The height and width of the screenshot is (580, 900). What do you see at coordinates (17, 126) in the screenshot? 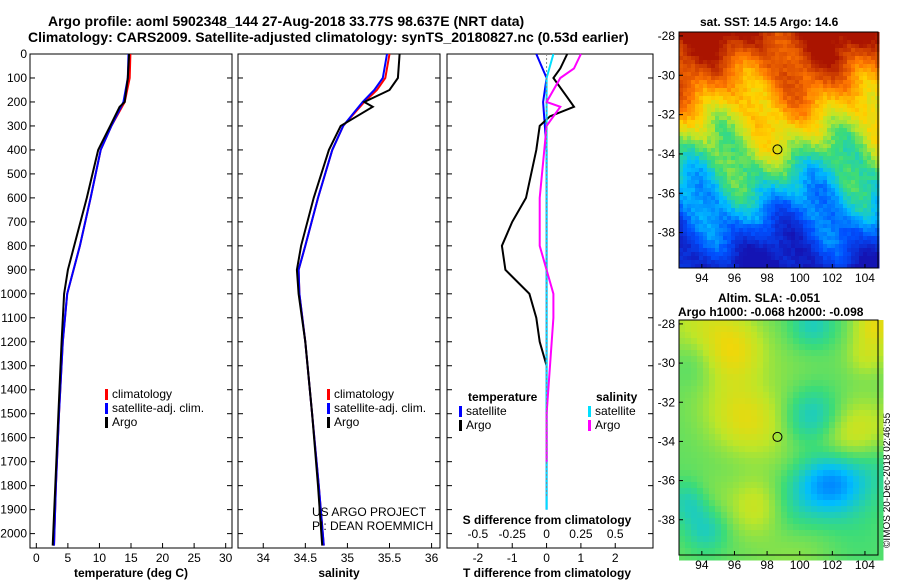
I see `depth-tick-label: 300` at bounding box center [17, 126].